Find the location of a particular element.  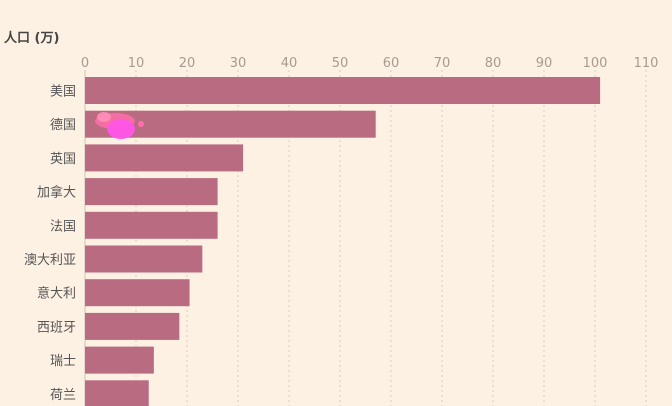

x-tick-label: 30 is located at coordinates (238, 63).